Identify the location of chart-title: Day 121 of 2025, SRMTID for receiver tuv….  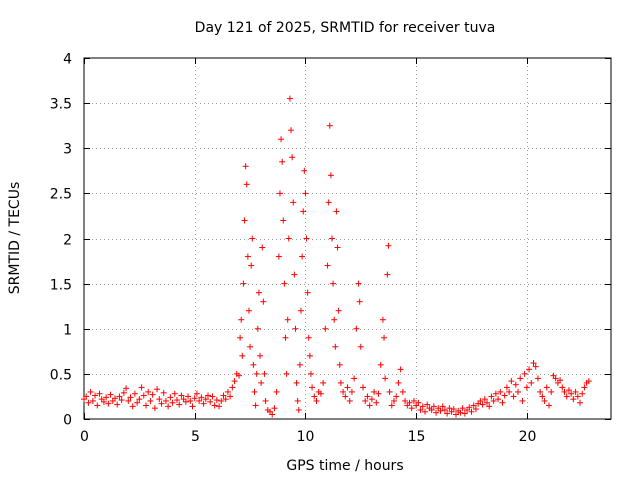
(345, 28).